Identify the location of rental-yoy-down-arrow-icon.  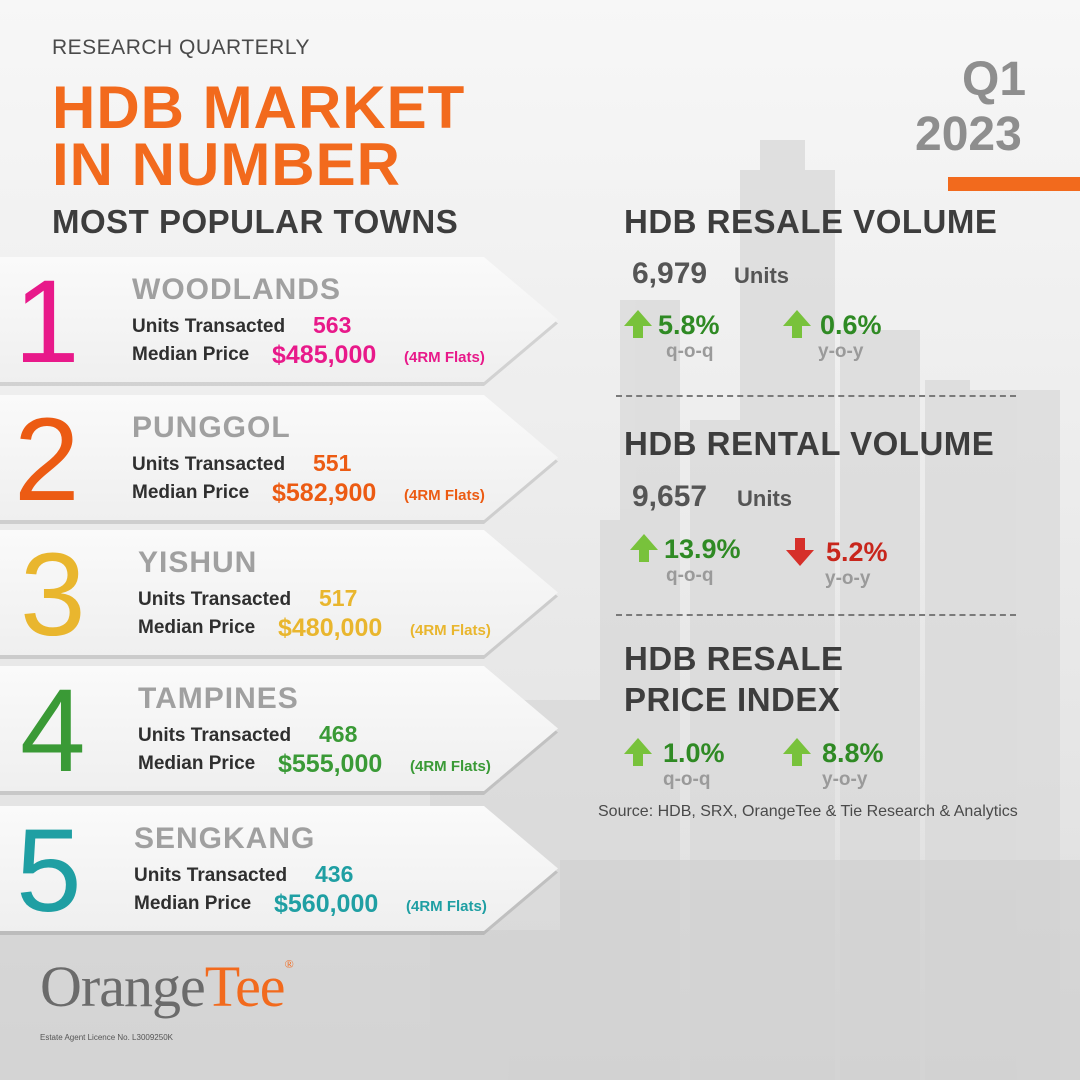
(800, 554).